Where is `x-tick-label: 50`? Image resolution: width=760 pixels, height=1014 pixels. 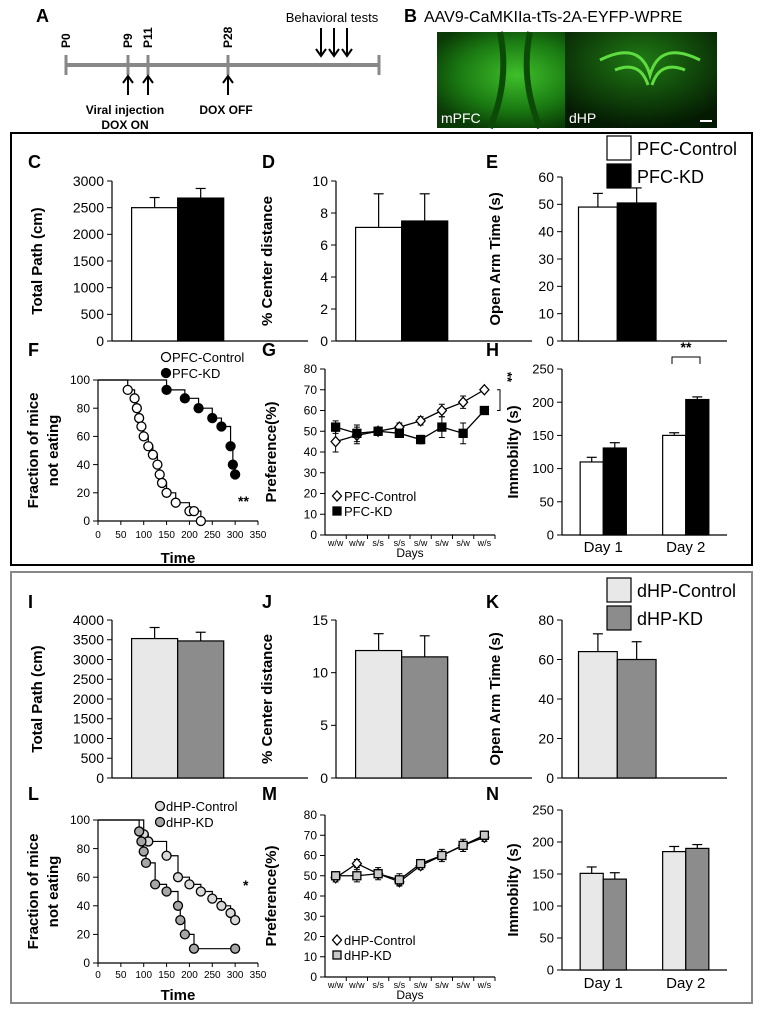 x-tick-label: 50 is located at coordinates (121, 975).